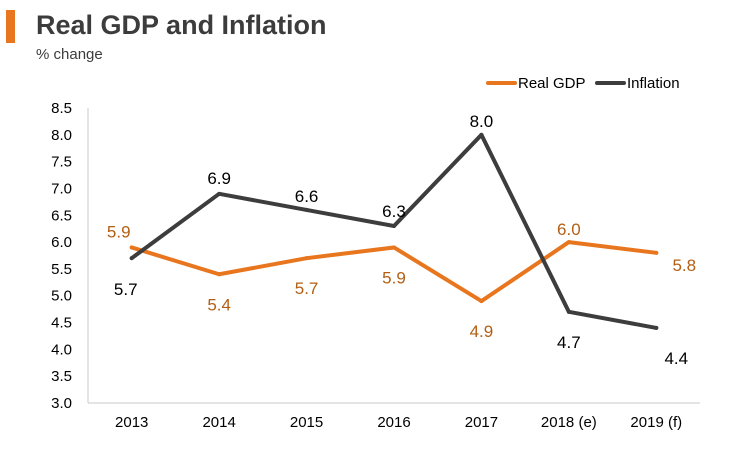 The height and width of the screenshot is (451, 750). Describe the element at coordinates (126, 289) in the screenshot. I see `inflation-data-label: 5.7` at that location.